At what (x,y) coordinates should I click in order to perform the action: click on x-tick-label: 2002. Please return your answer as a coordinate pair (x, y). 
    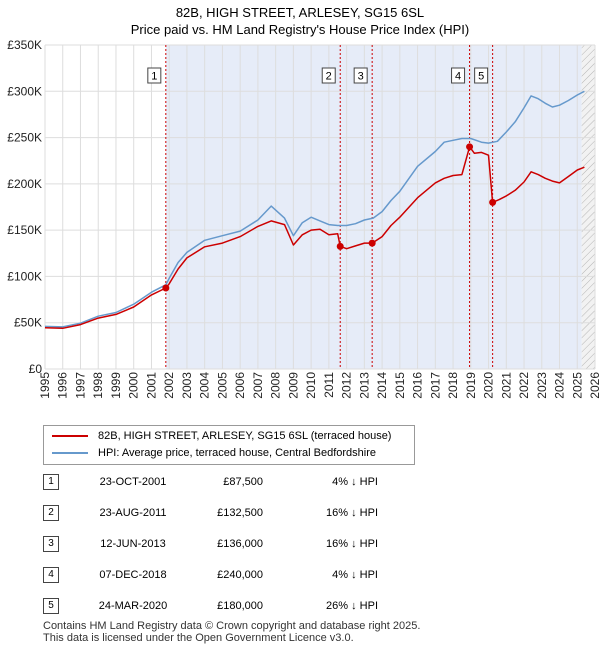
    Looking at the image, I should click on (169, 385).